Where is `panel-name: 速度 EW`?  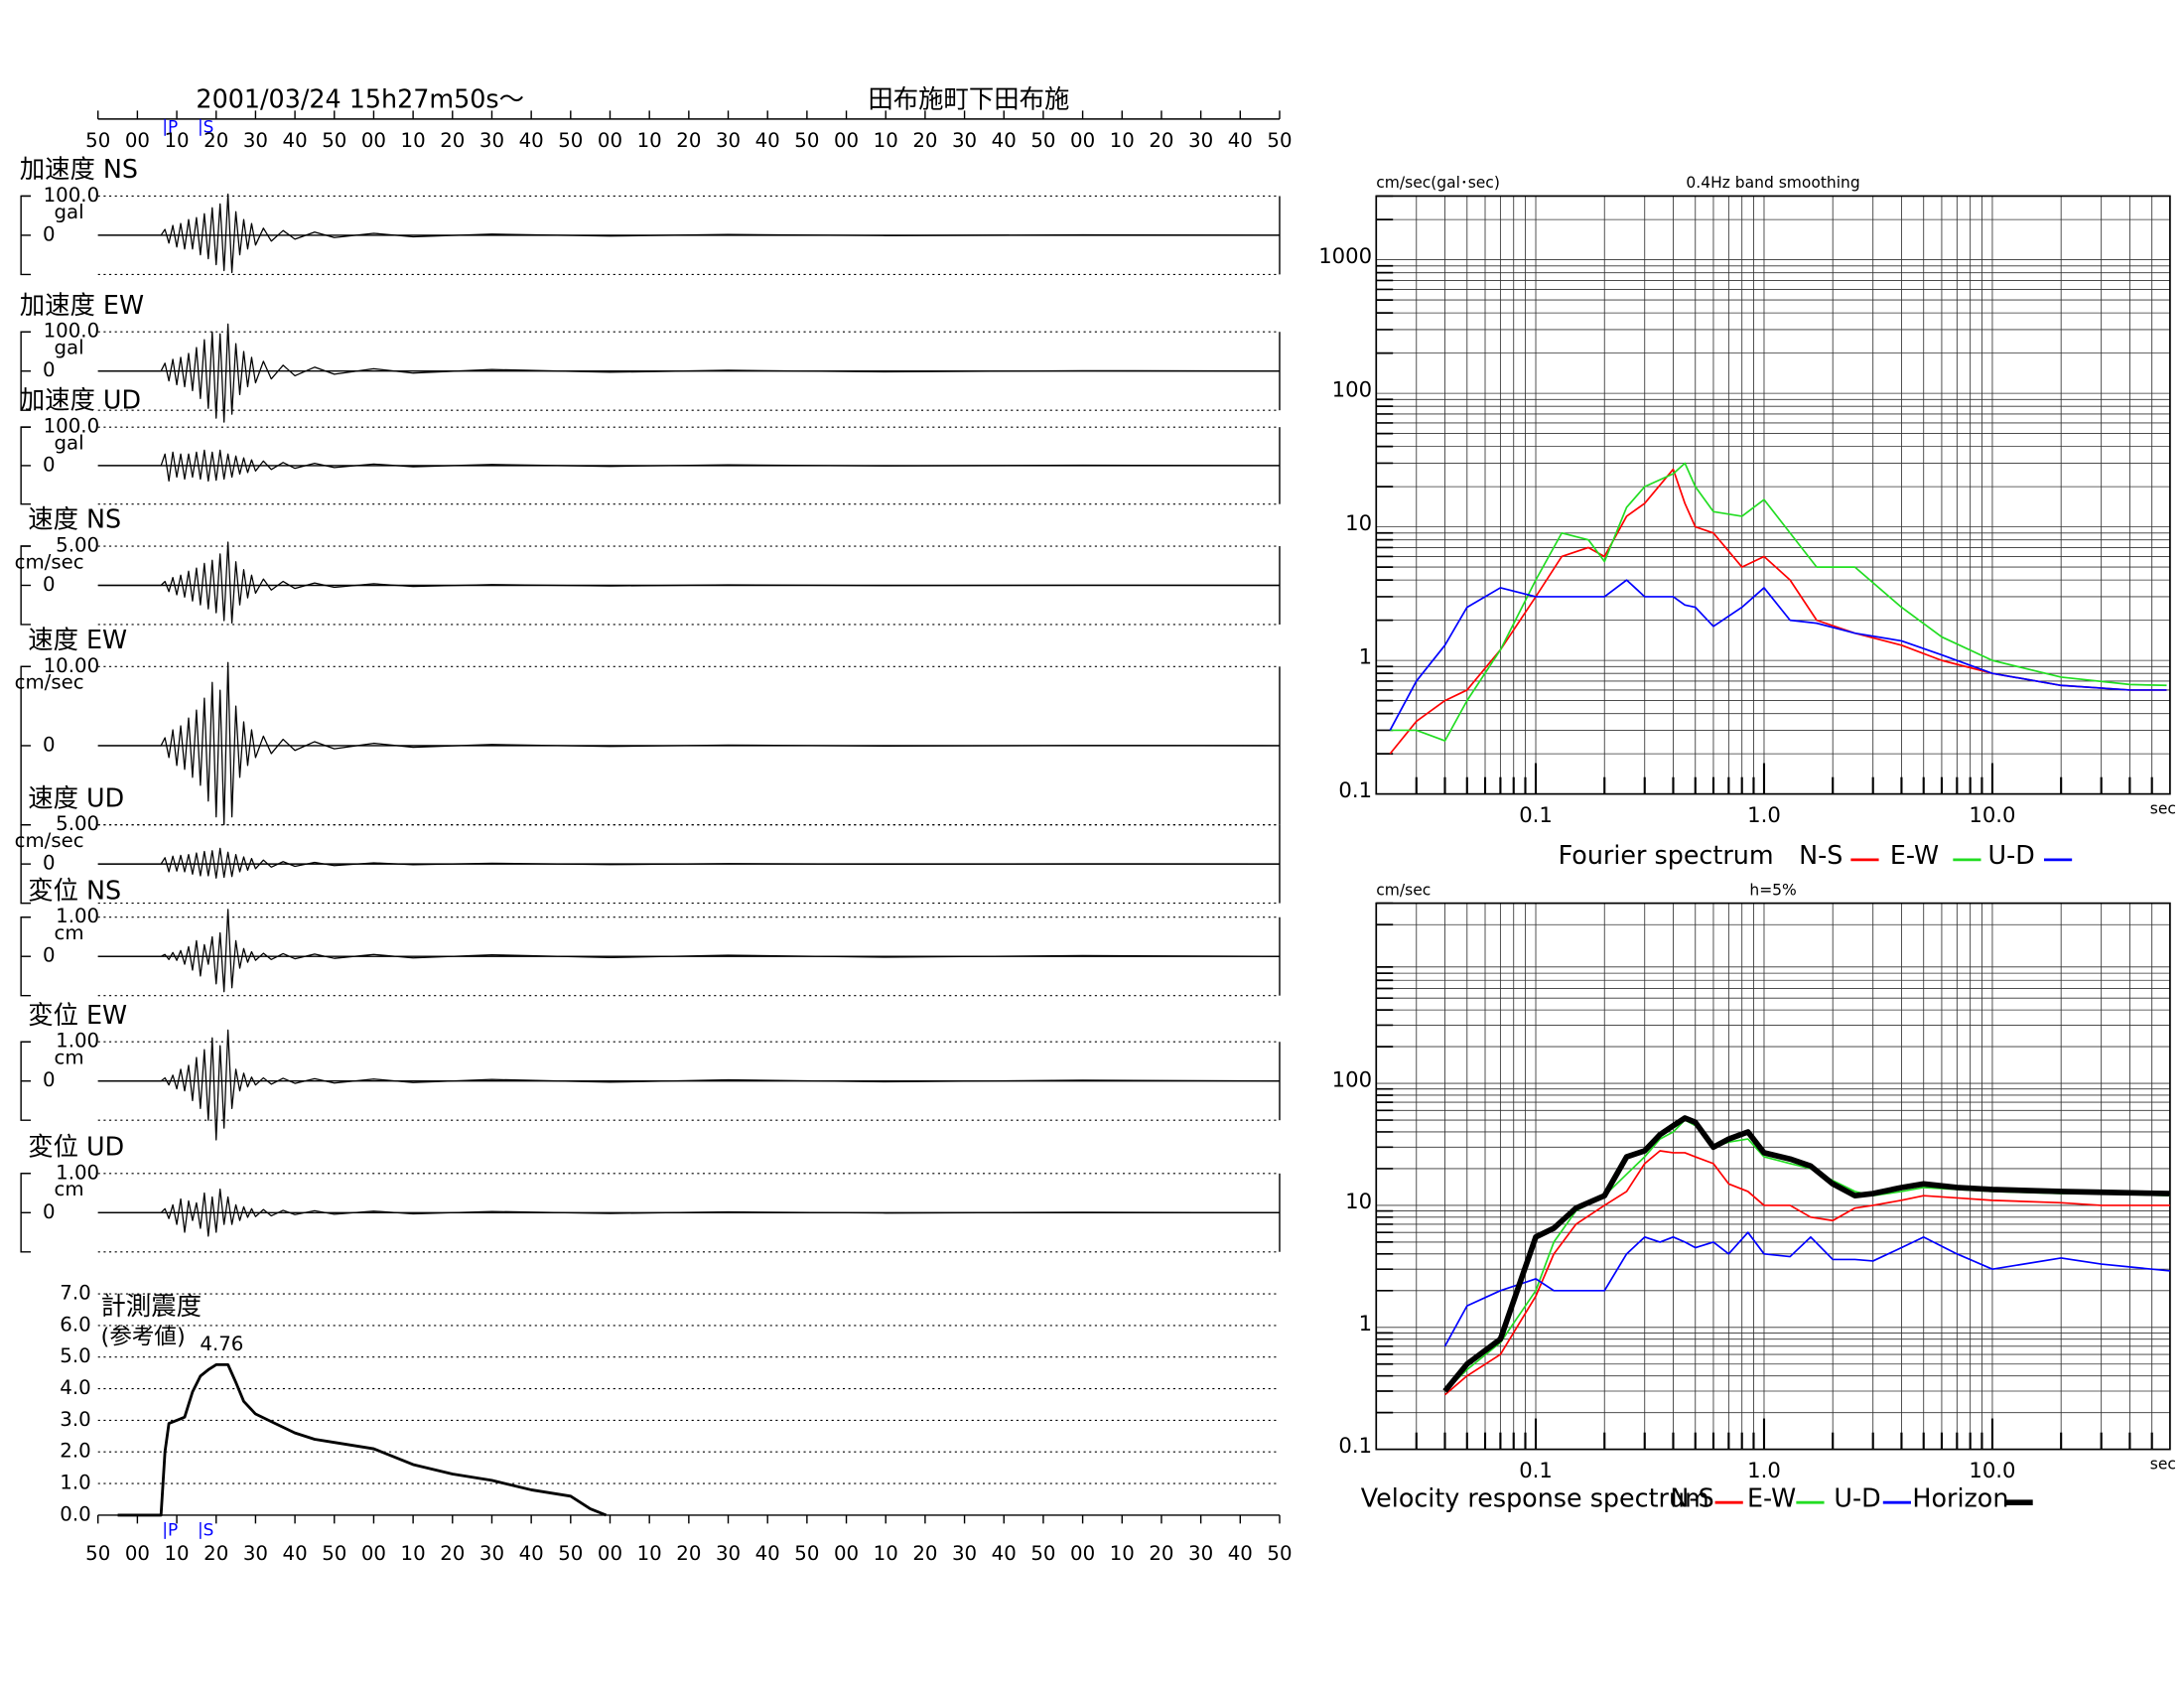
panel-name: 速度 EW is located at coordinates (77, 639).